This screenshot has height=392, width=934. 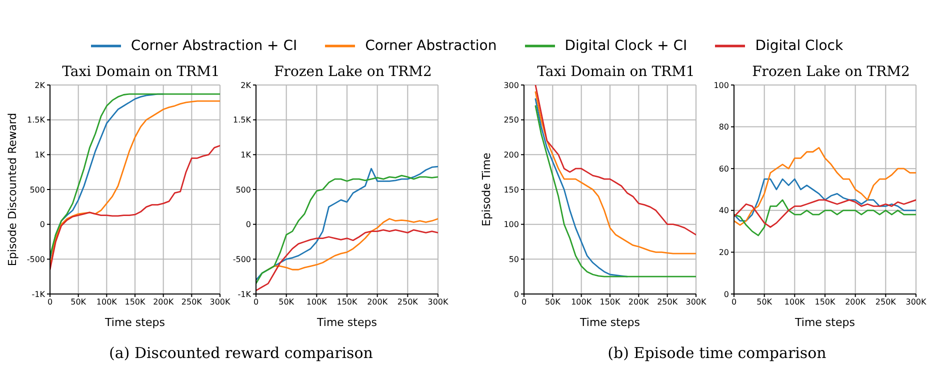 I want to click on legend-label: Digital Clock, so click(x=799, y=46).